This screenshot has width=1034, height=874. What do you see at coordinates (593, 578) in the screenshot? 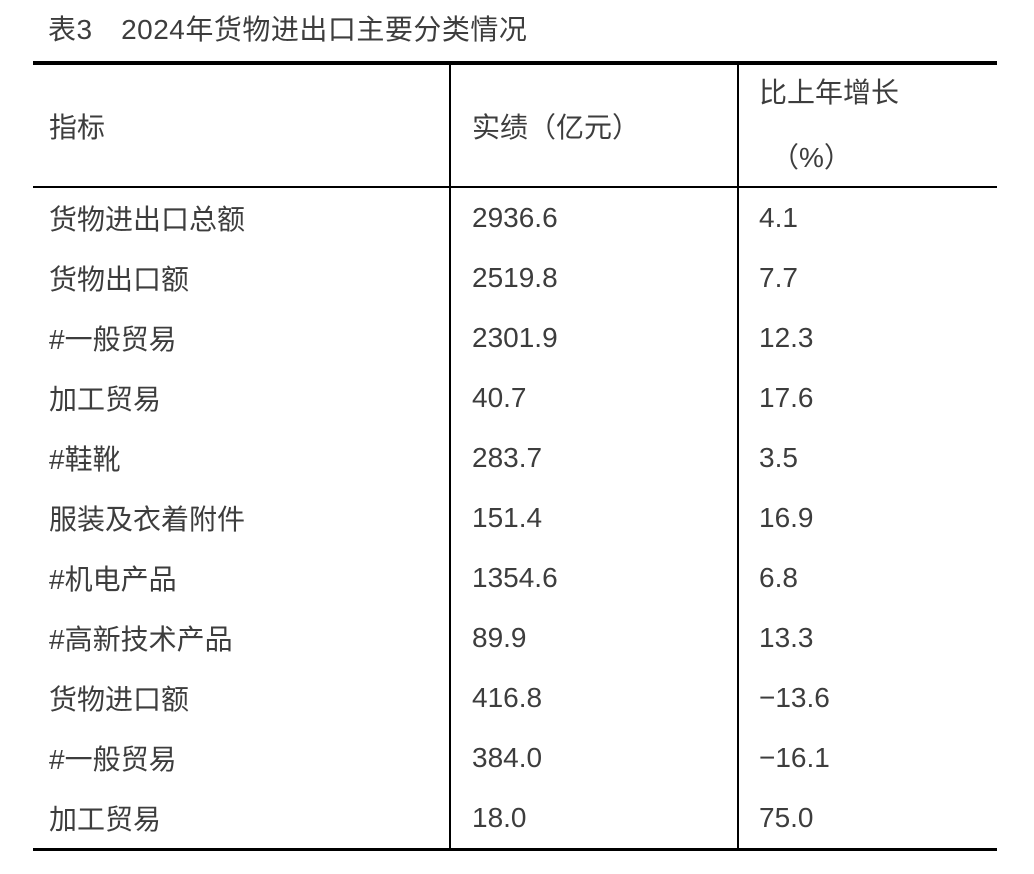
I see `cell-value: 1354.6` at bounding box center [593, 578].